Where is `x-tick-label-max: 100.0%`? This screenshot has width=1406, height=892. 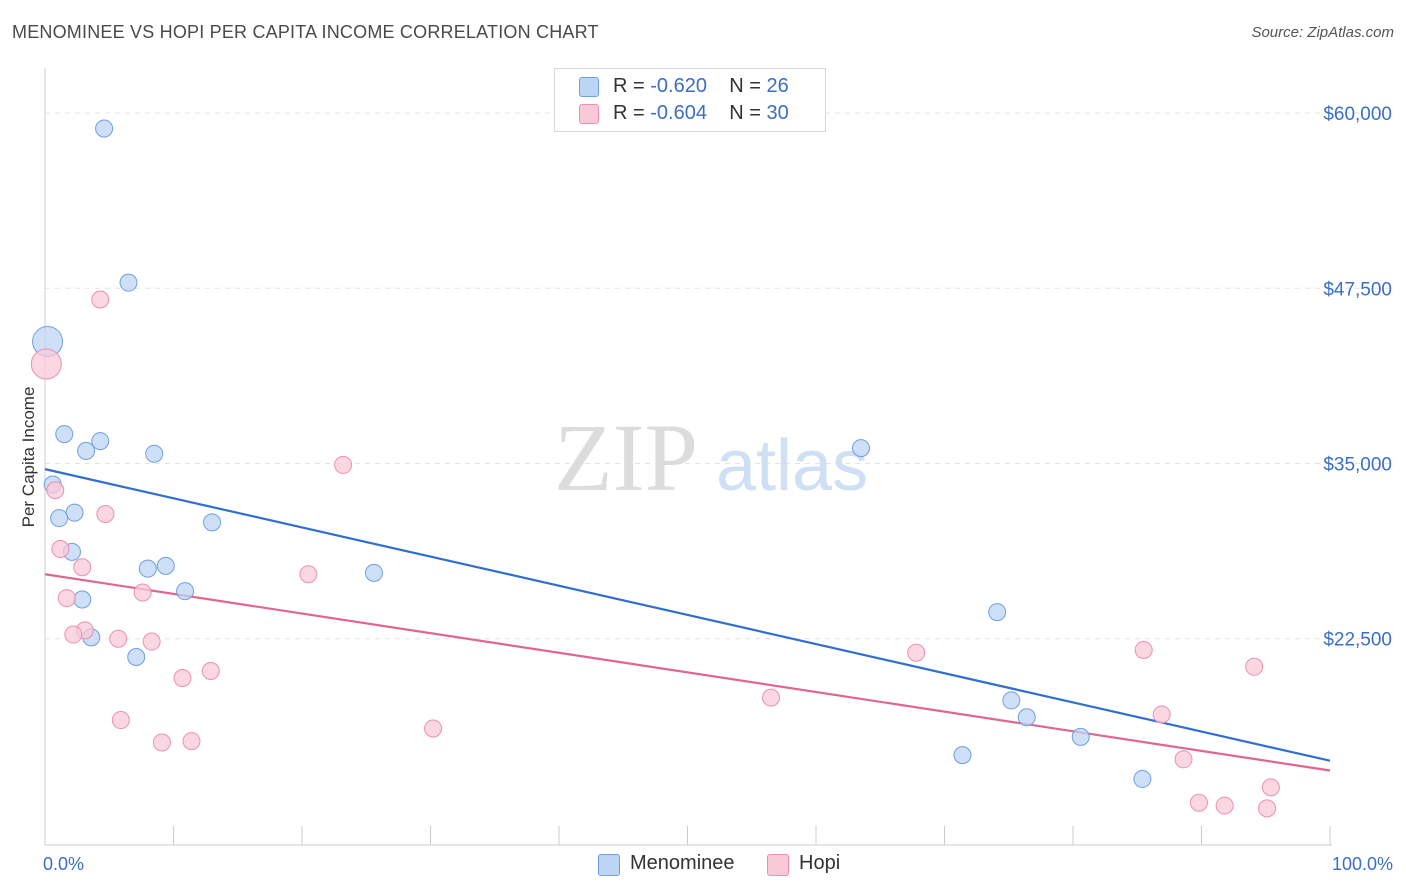 x-tick-label-max: 100.0% is located at coordinates (1362, 864).